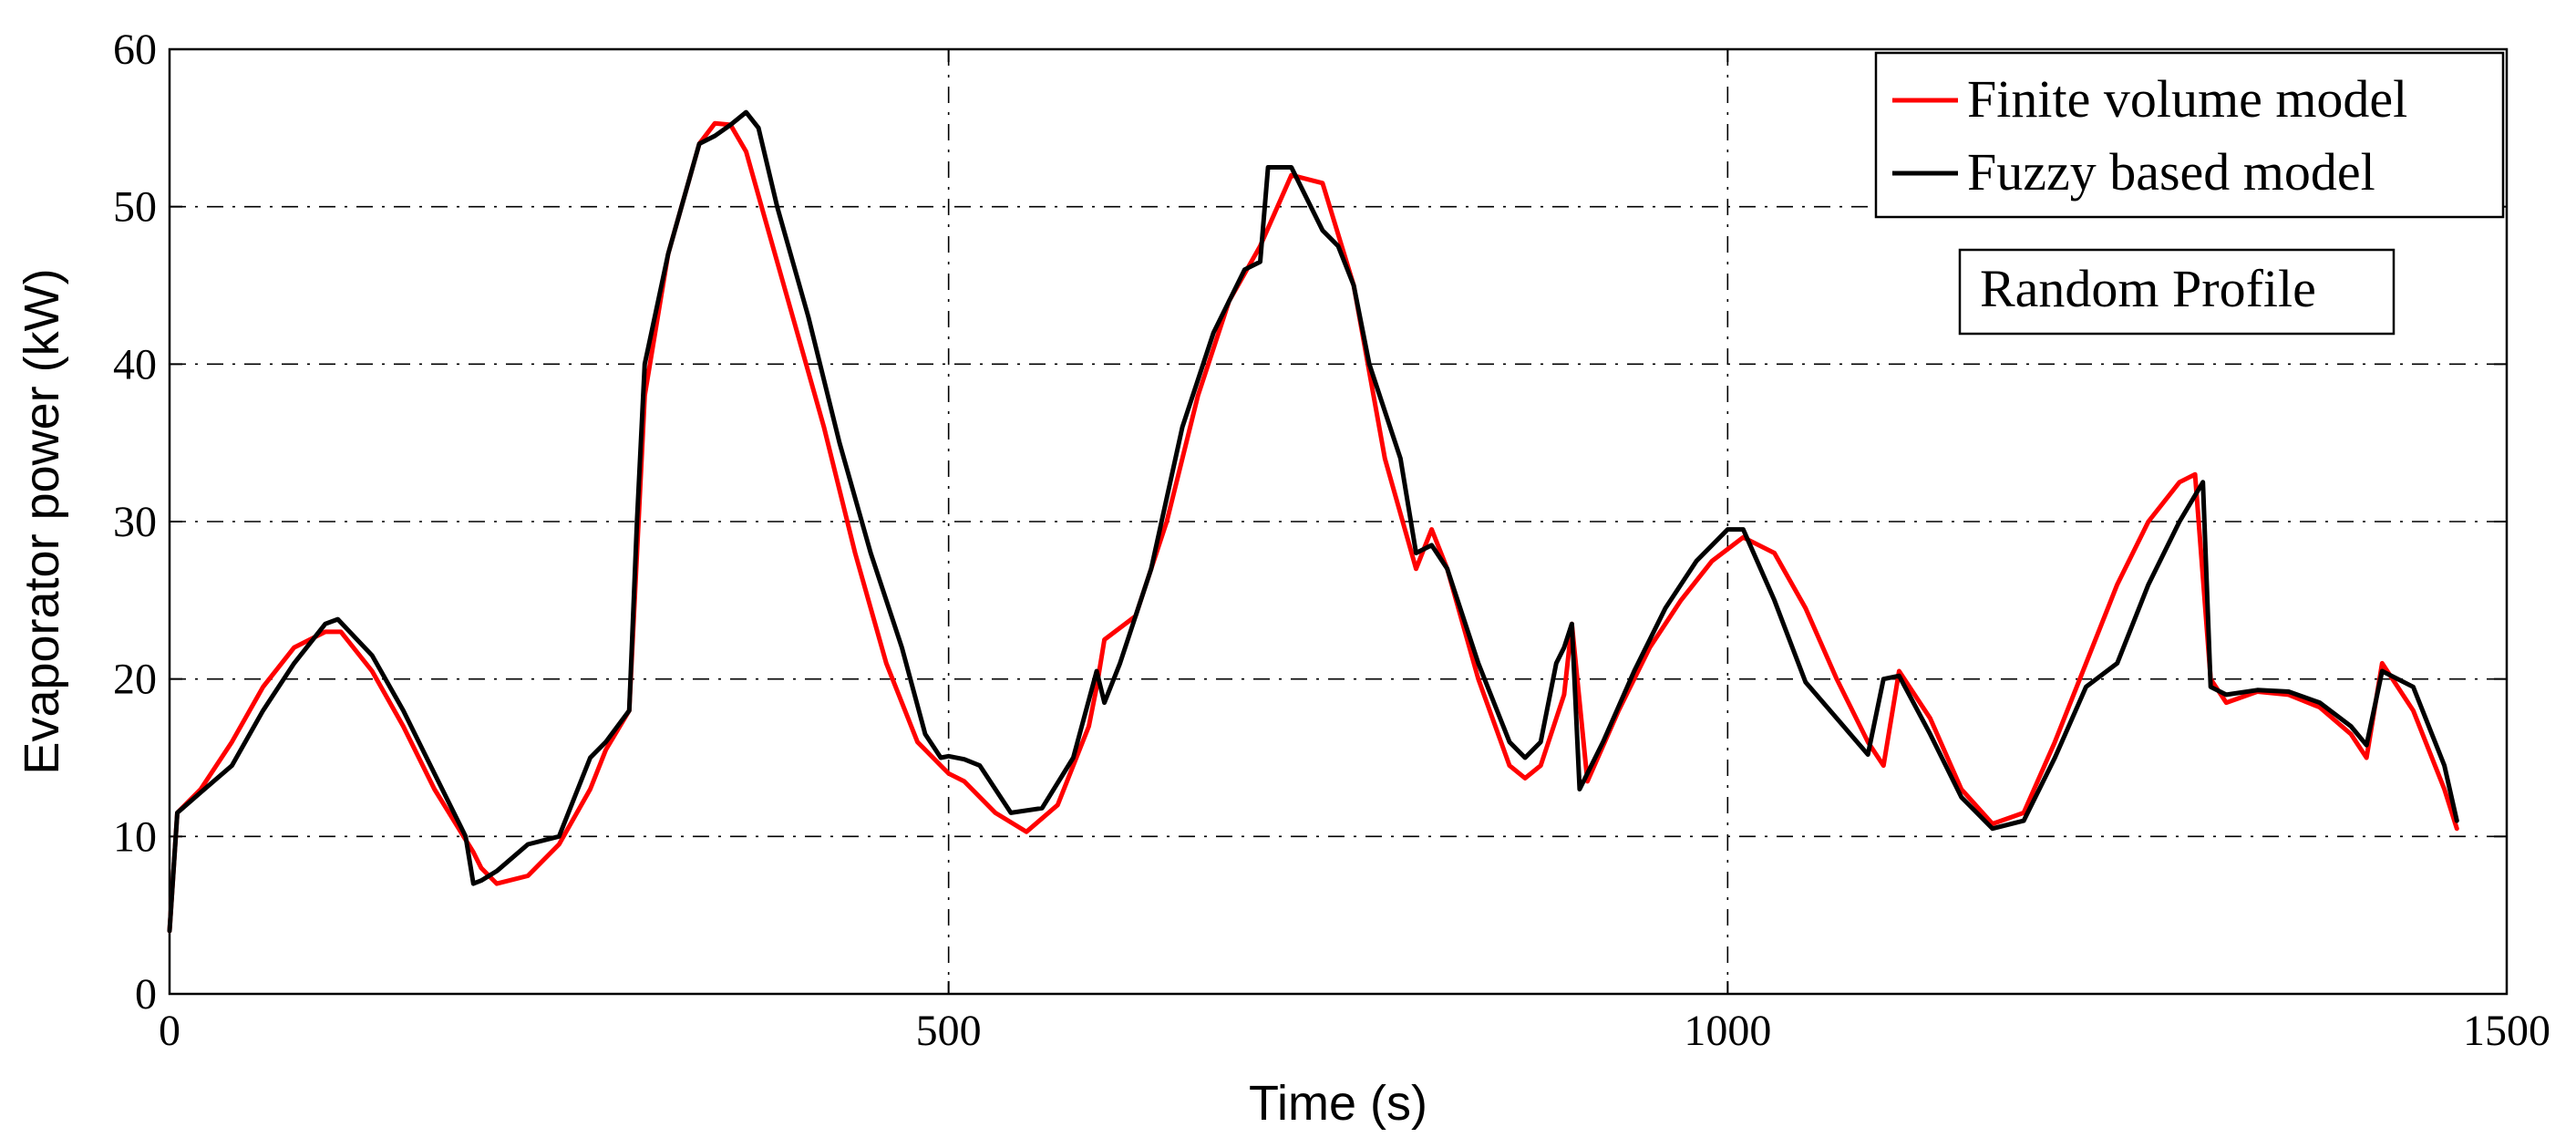 The width and height of the screenshot is (2576, 1148). I want to click on y-tick-label: 30, so click(135, 522).